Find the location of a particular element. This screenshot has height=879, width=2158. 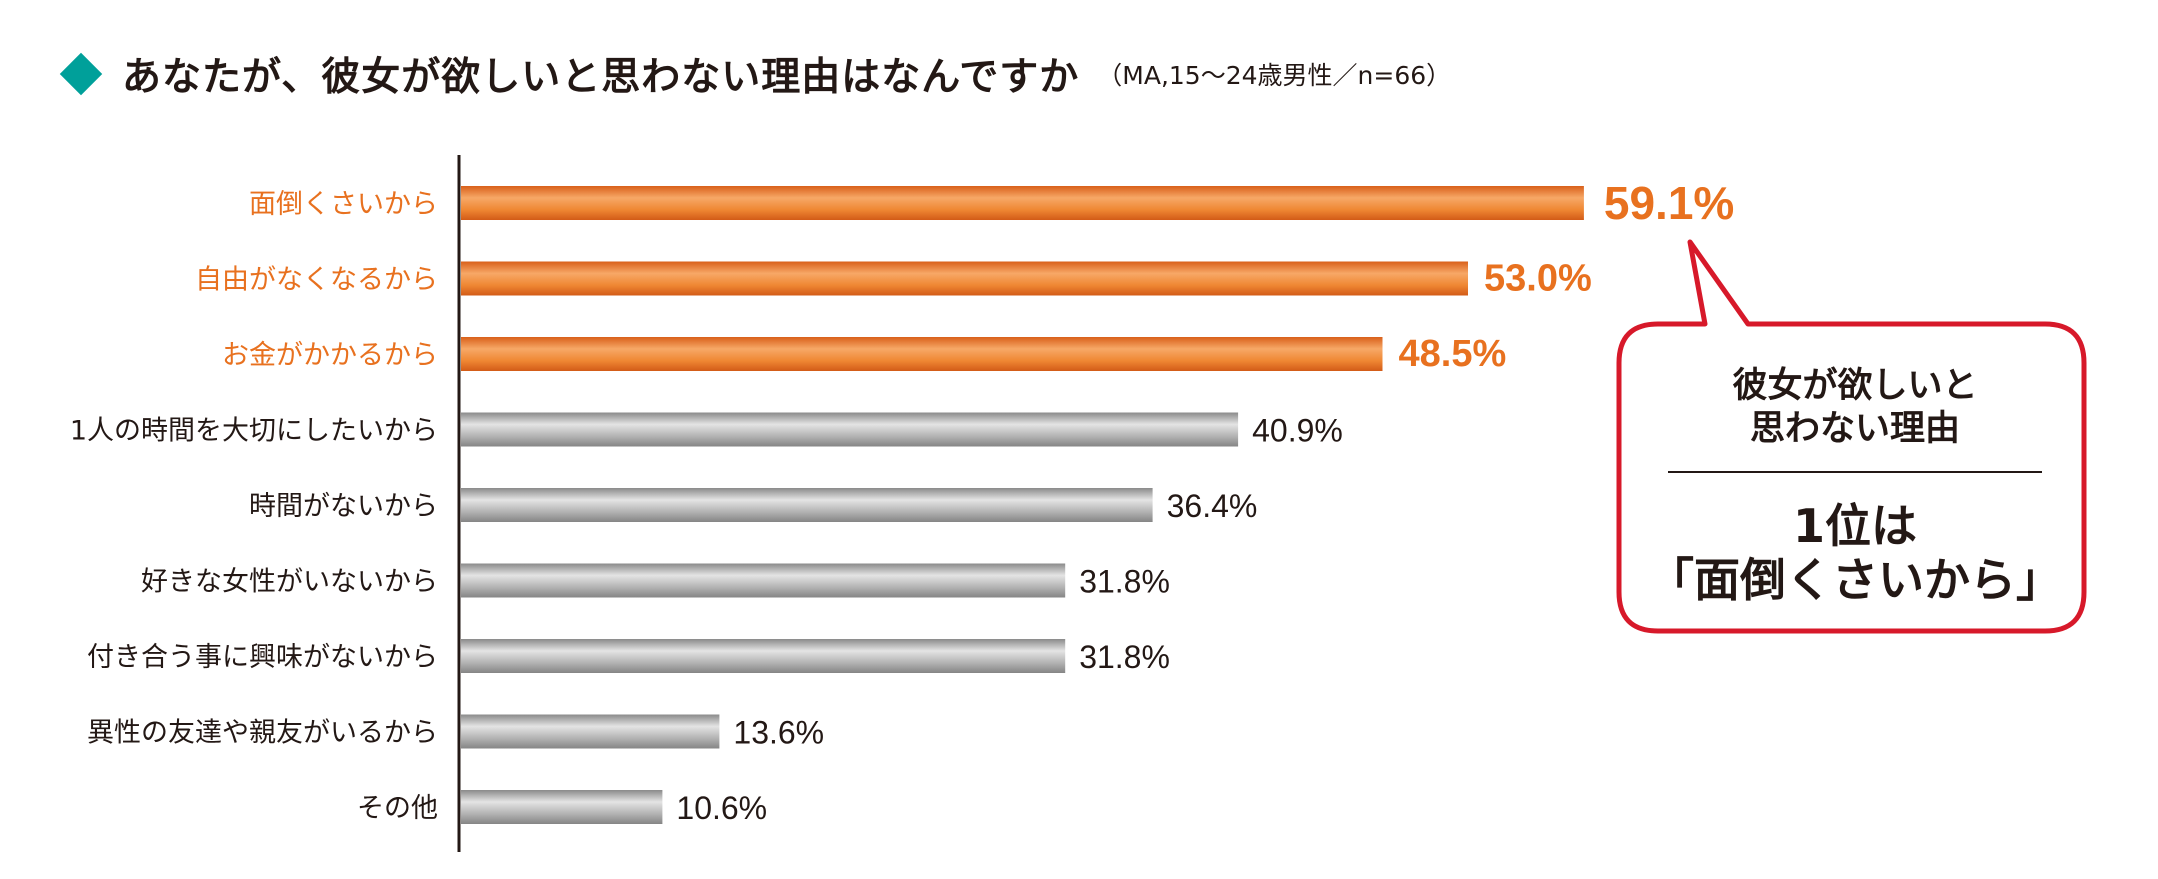

chart-subtitle: （MA,15〜24歳男性／n=66） is located at coordinates (1274, 75).